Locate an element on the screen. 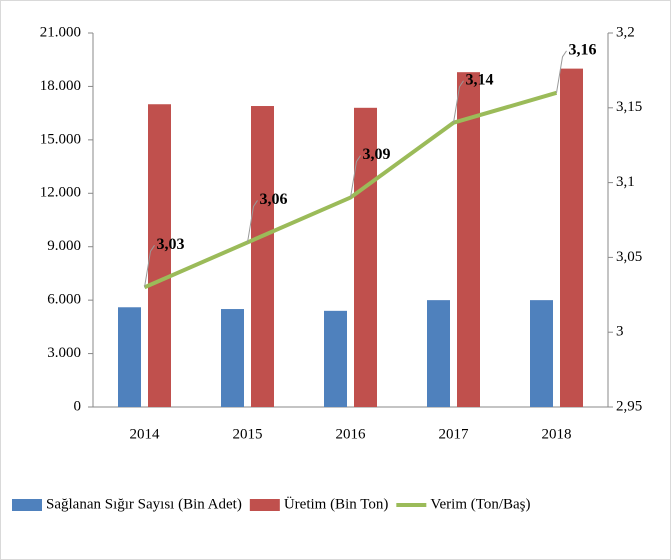 The width and height of the screenshot is (671, 560). data-label: 3,16 is located at coordinates (583, 50).